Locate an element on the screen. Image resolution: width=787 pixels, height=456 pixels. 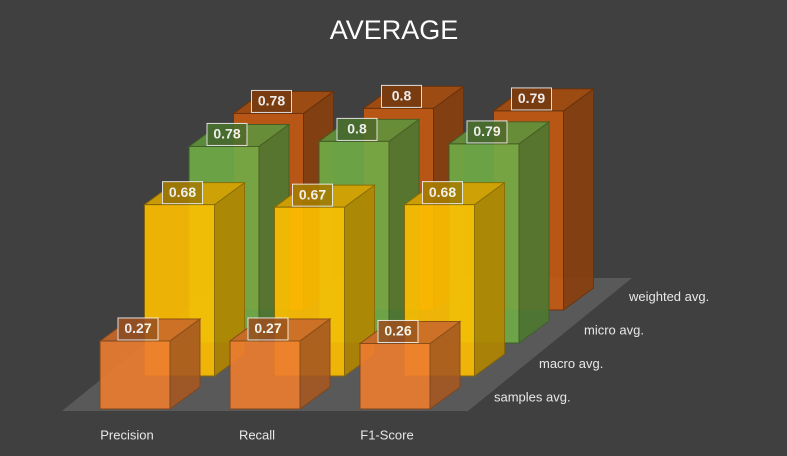
legend-label: macro avg. is located at coordinates (571, 363).